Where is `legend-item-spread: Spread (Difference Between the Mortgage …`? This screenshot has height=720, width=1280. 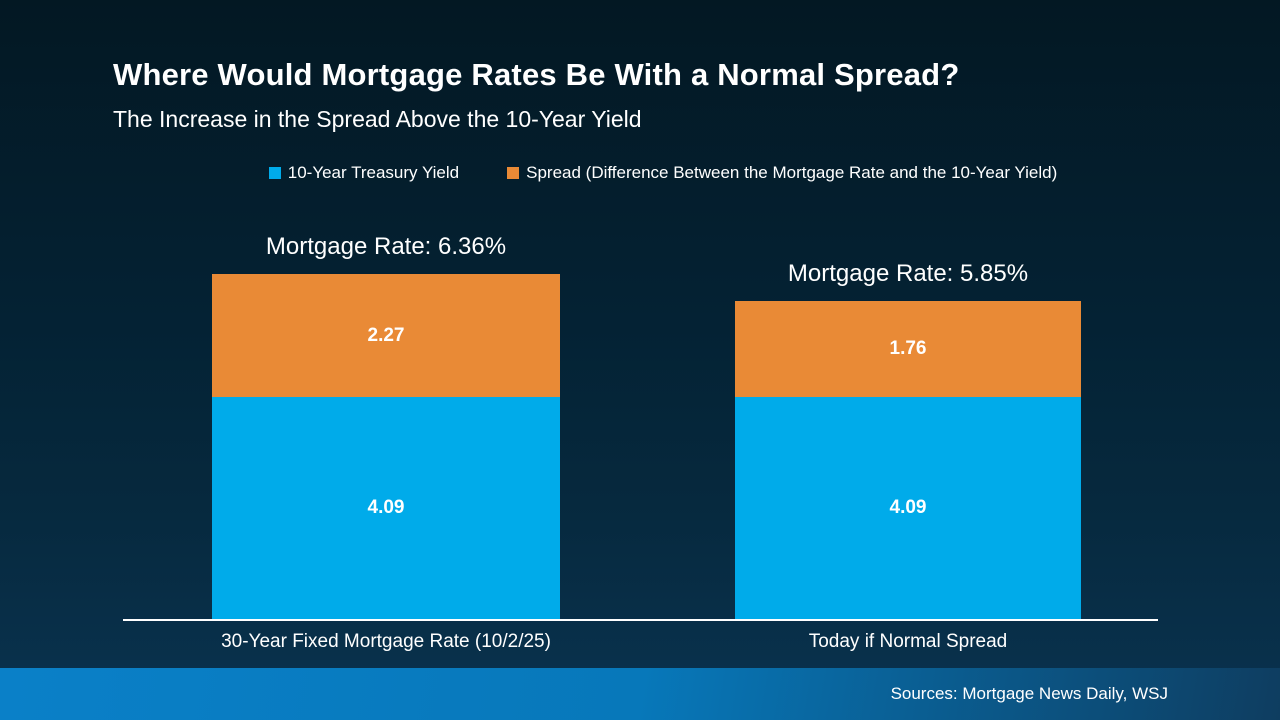
legend-item-spread: Spread (Difference Between the Mortgage … is located at coordinates (782, 173).